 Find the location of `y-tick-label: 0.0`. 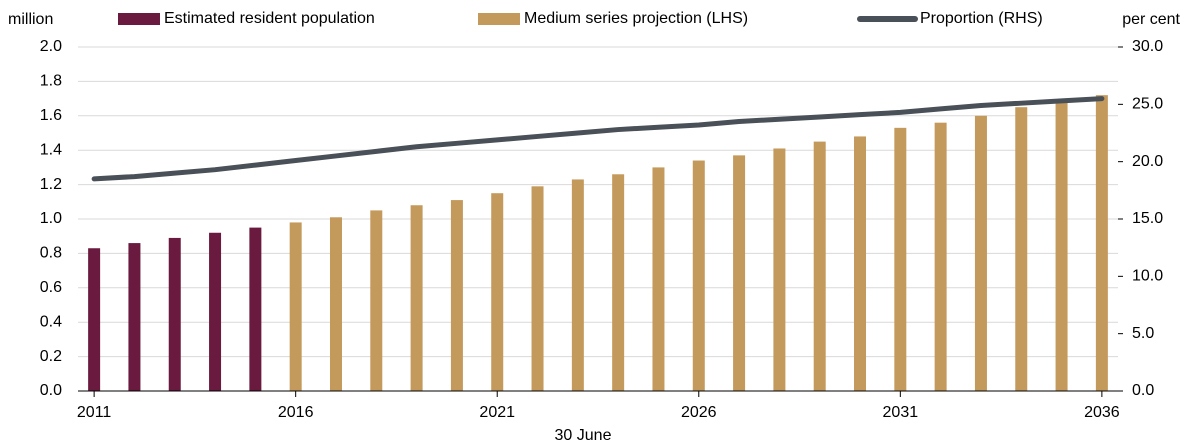

y-tick-label: 0.0 is located at coordinates (51, 390).